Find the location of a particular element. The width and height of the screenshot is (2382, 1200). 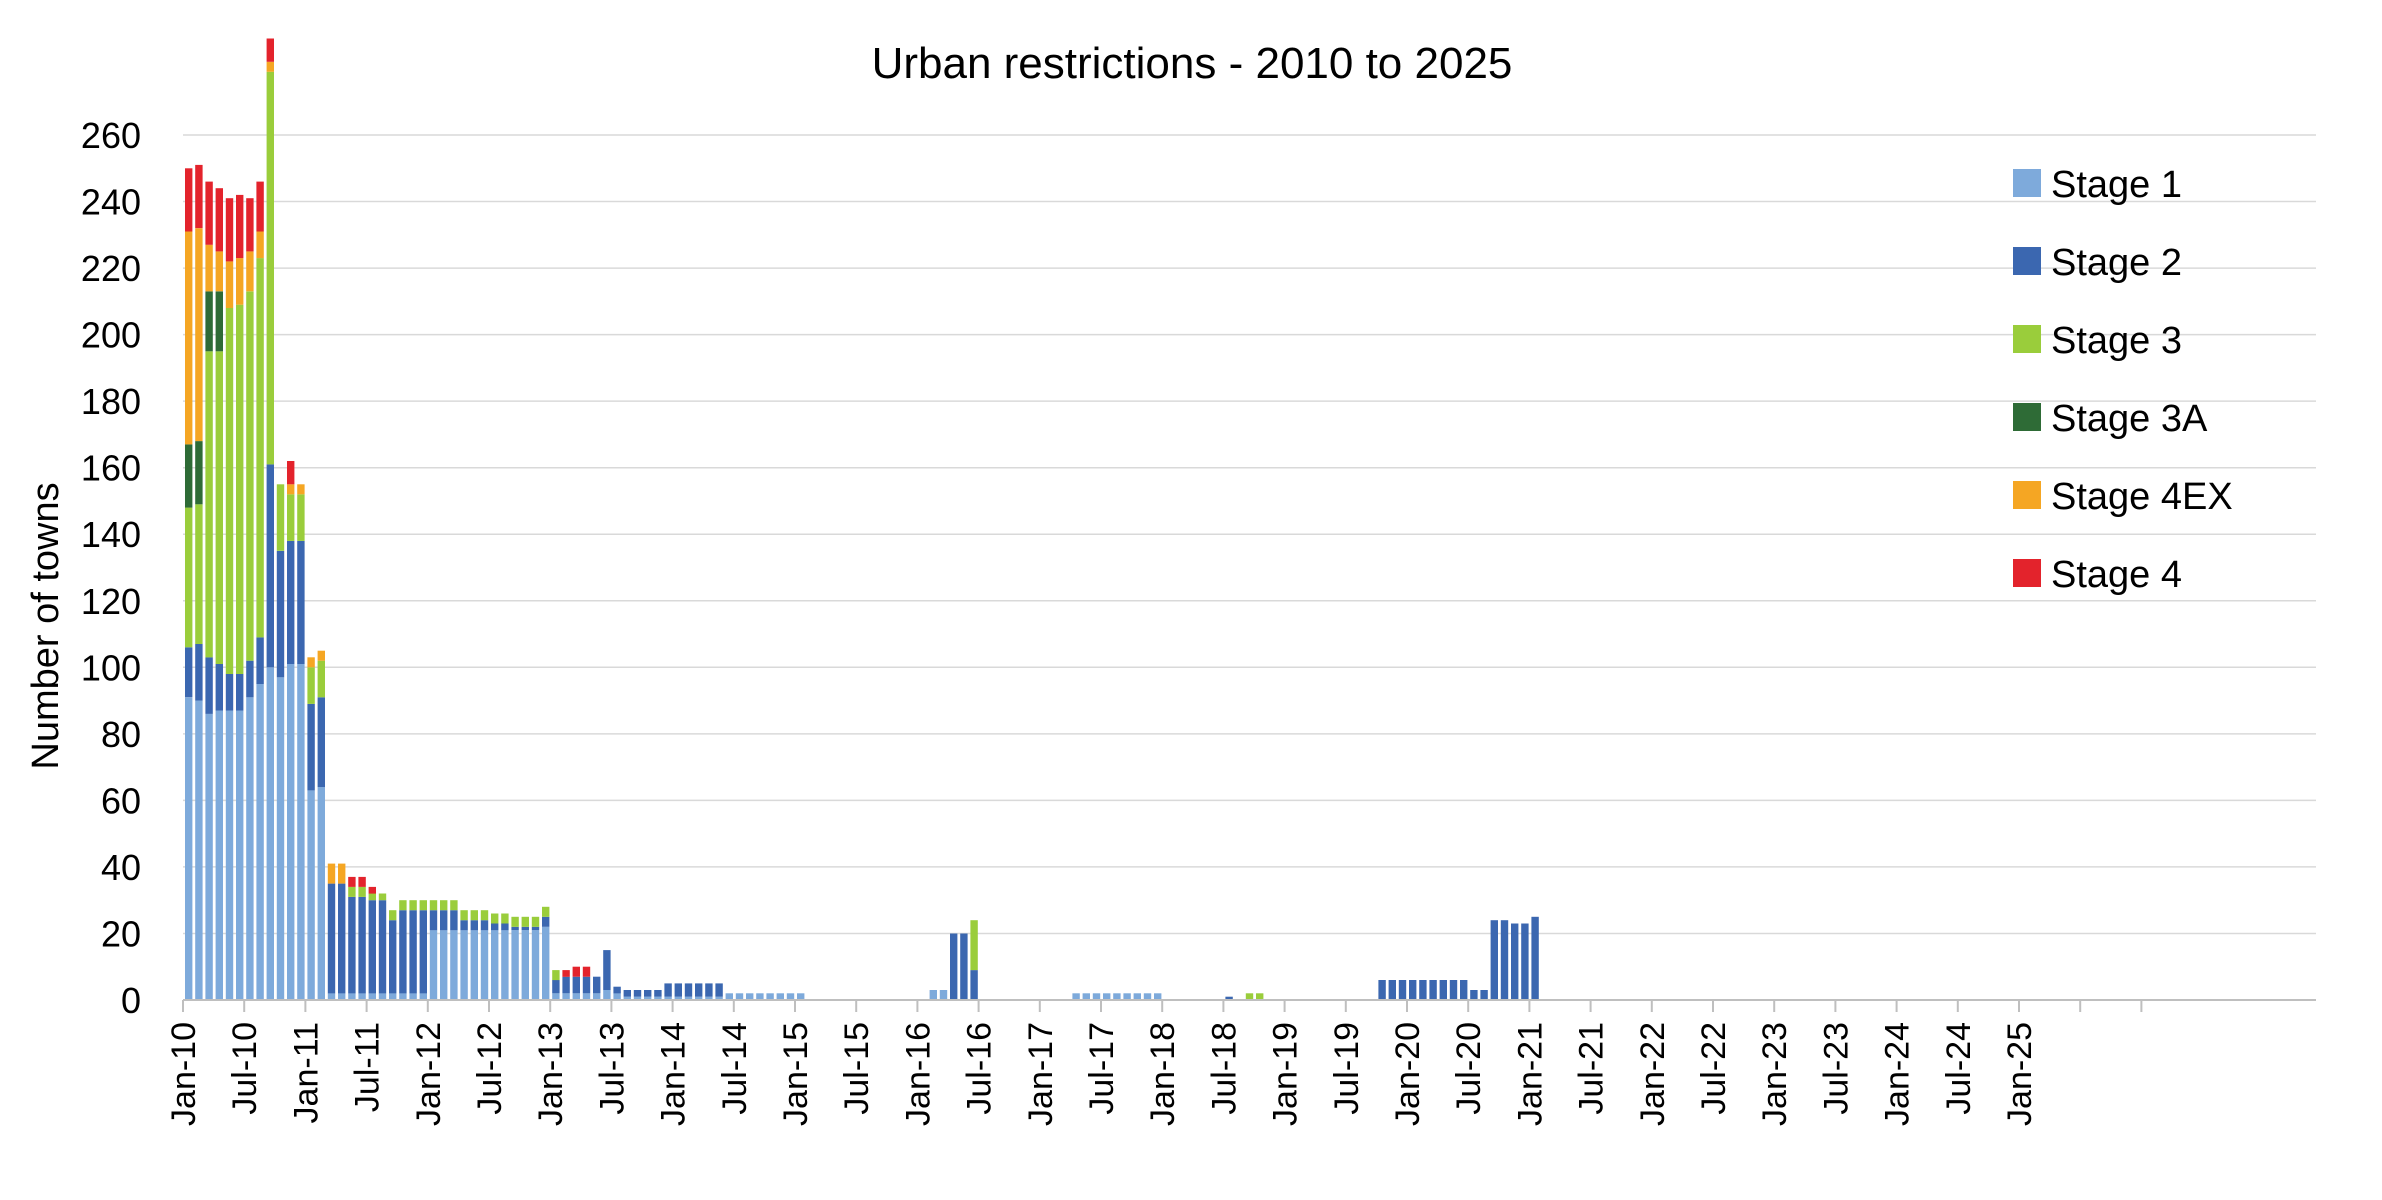

legend-label: Stage 4 is located at coordinates (2116, 575).